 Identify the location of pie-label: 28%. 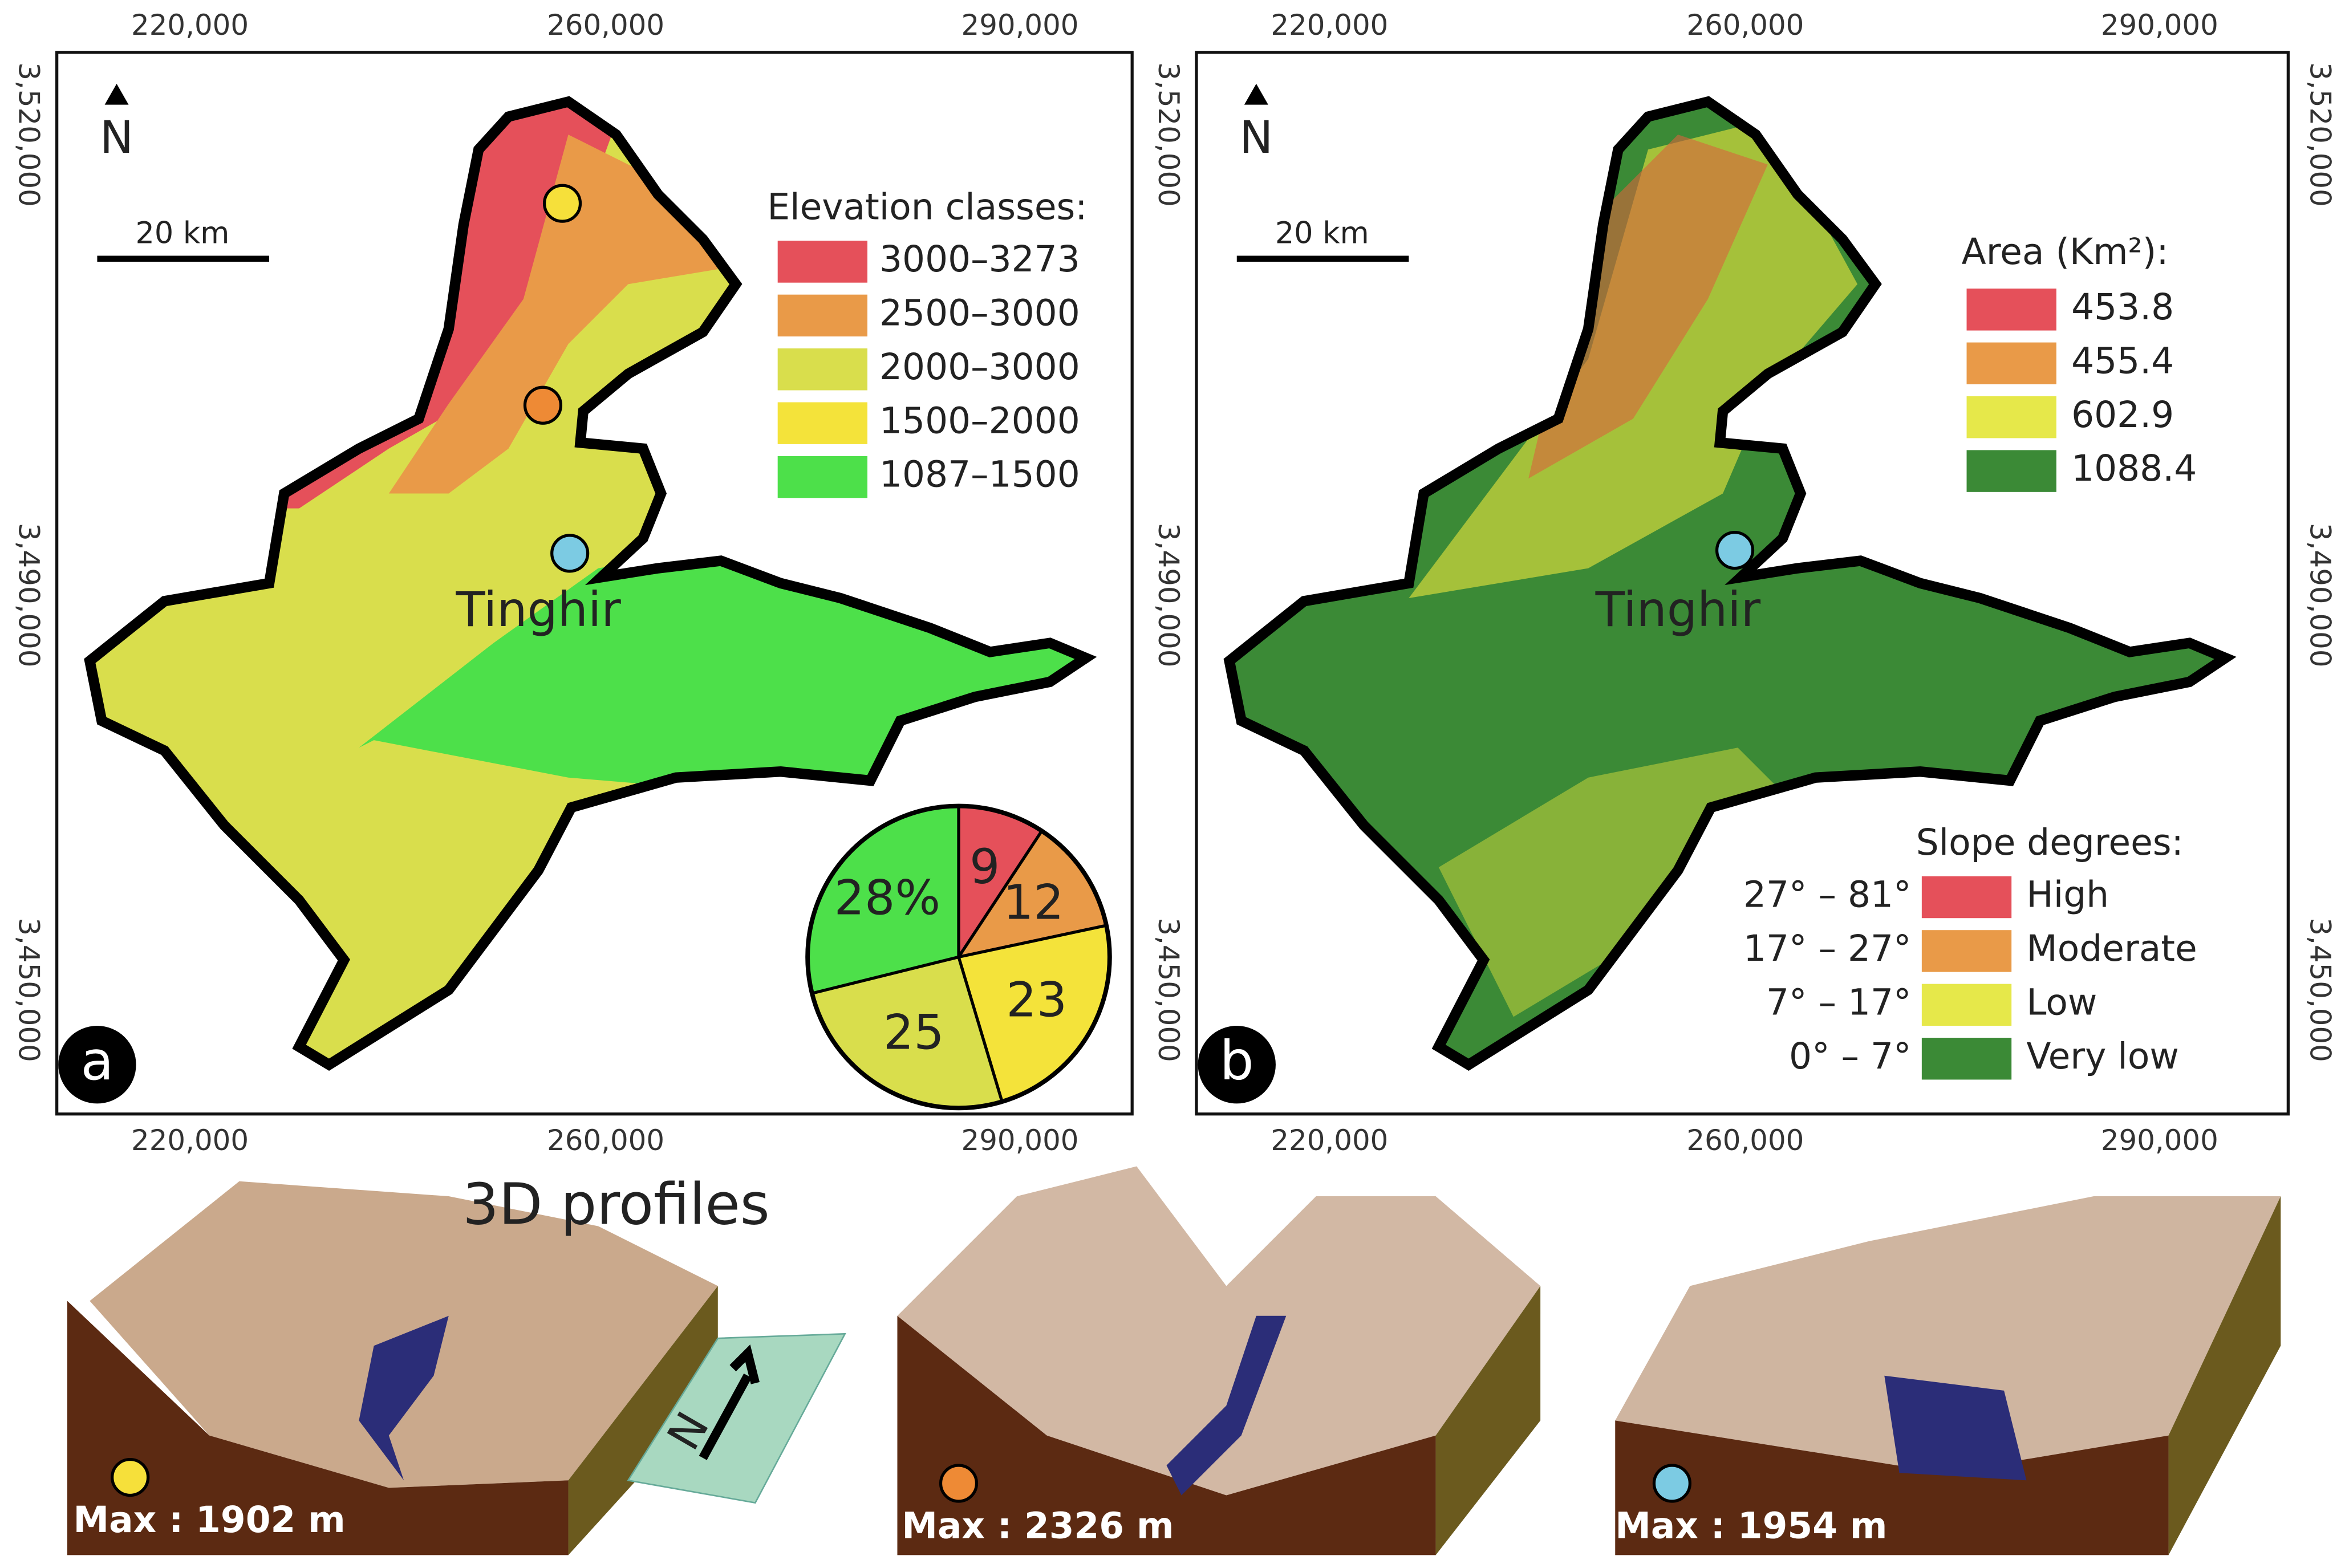
(887, 898).